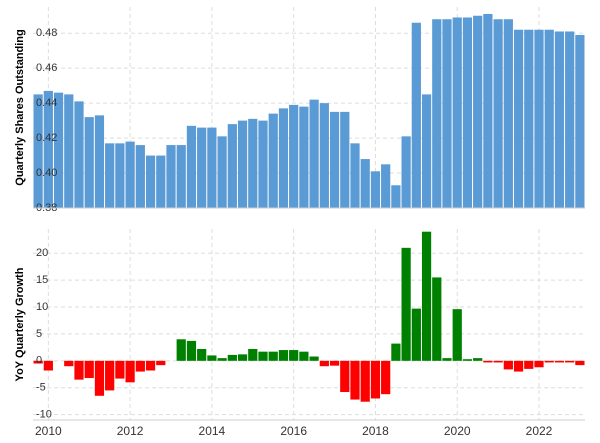 Image resolution: width=600 pixels, height=443 pixels. I want to click on x-tick-label: 2018, so click(375, 431).